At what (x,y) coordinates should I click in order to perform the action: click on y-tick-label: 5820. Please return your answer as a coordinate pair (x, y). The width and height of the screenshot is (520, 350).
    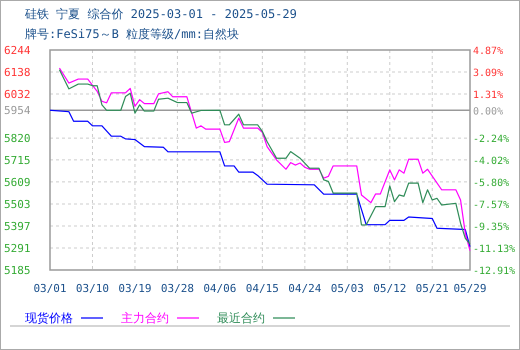
    Looking at the image, I should click on (17, 139).